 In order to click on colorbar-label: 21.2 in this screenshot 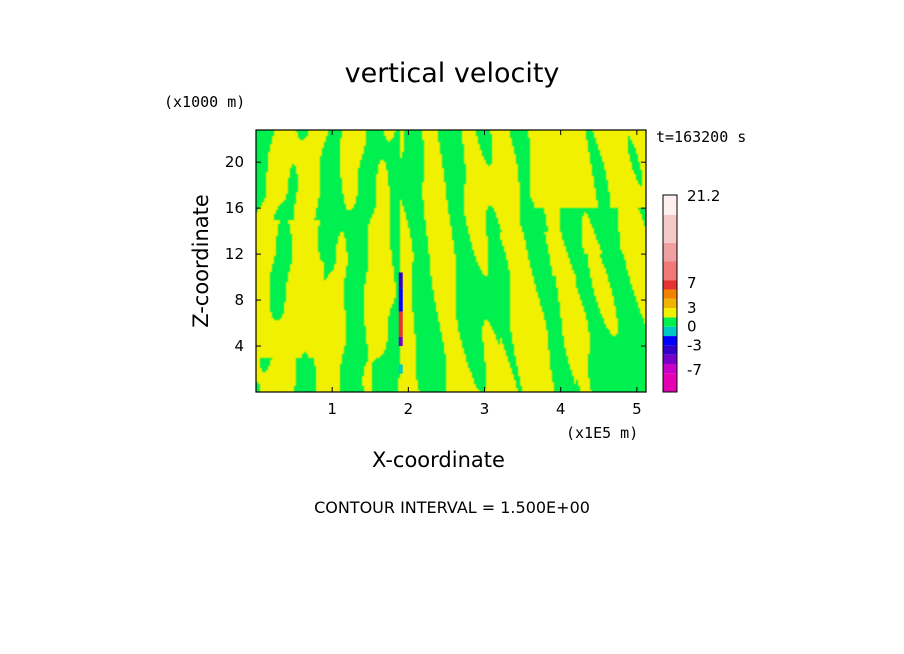, I will do `click(703, 196)`.